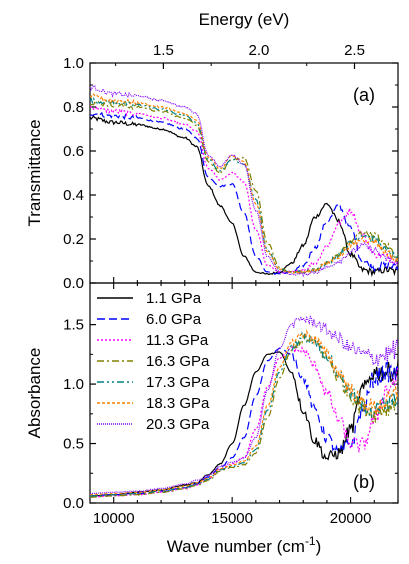 The width and height of the screenshot is (409, 564). I want to click on panel-label: (a), so click(364, 95).